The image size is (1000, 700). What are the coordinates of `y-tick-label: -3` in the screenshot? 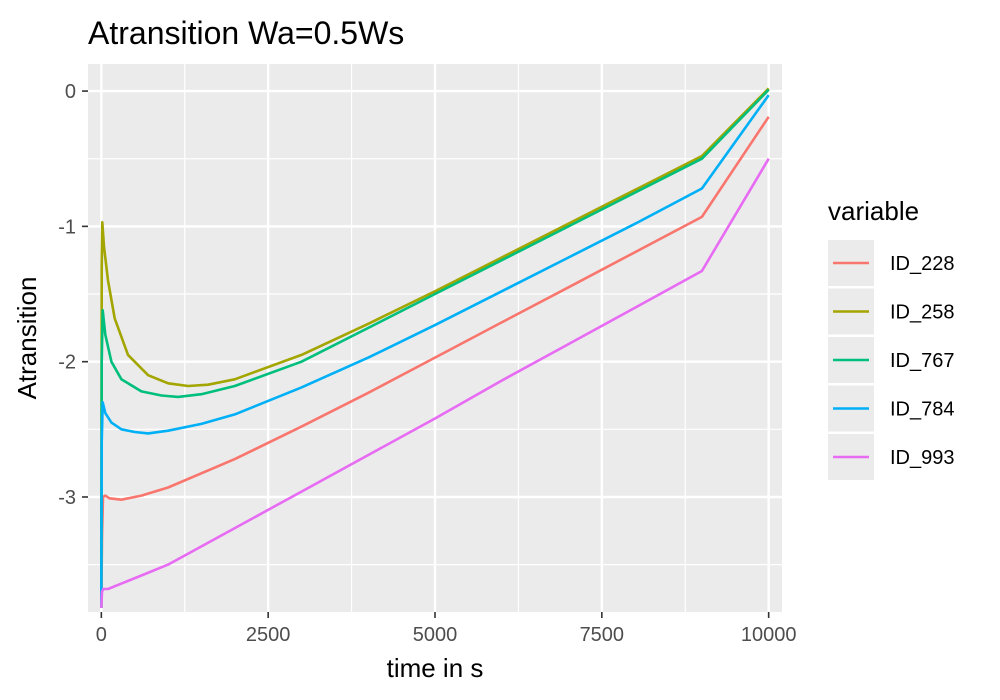 It's located at (67, 498).